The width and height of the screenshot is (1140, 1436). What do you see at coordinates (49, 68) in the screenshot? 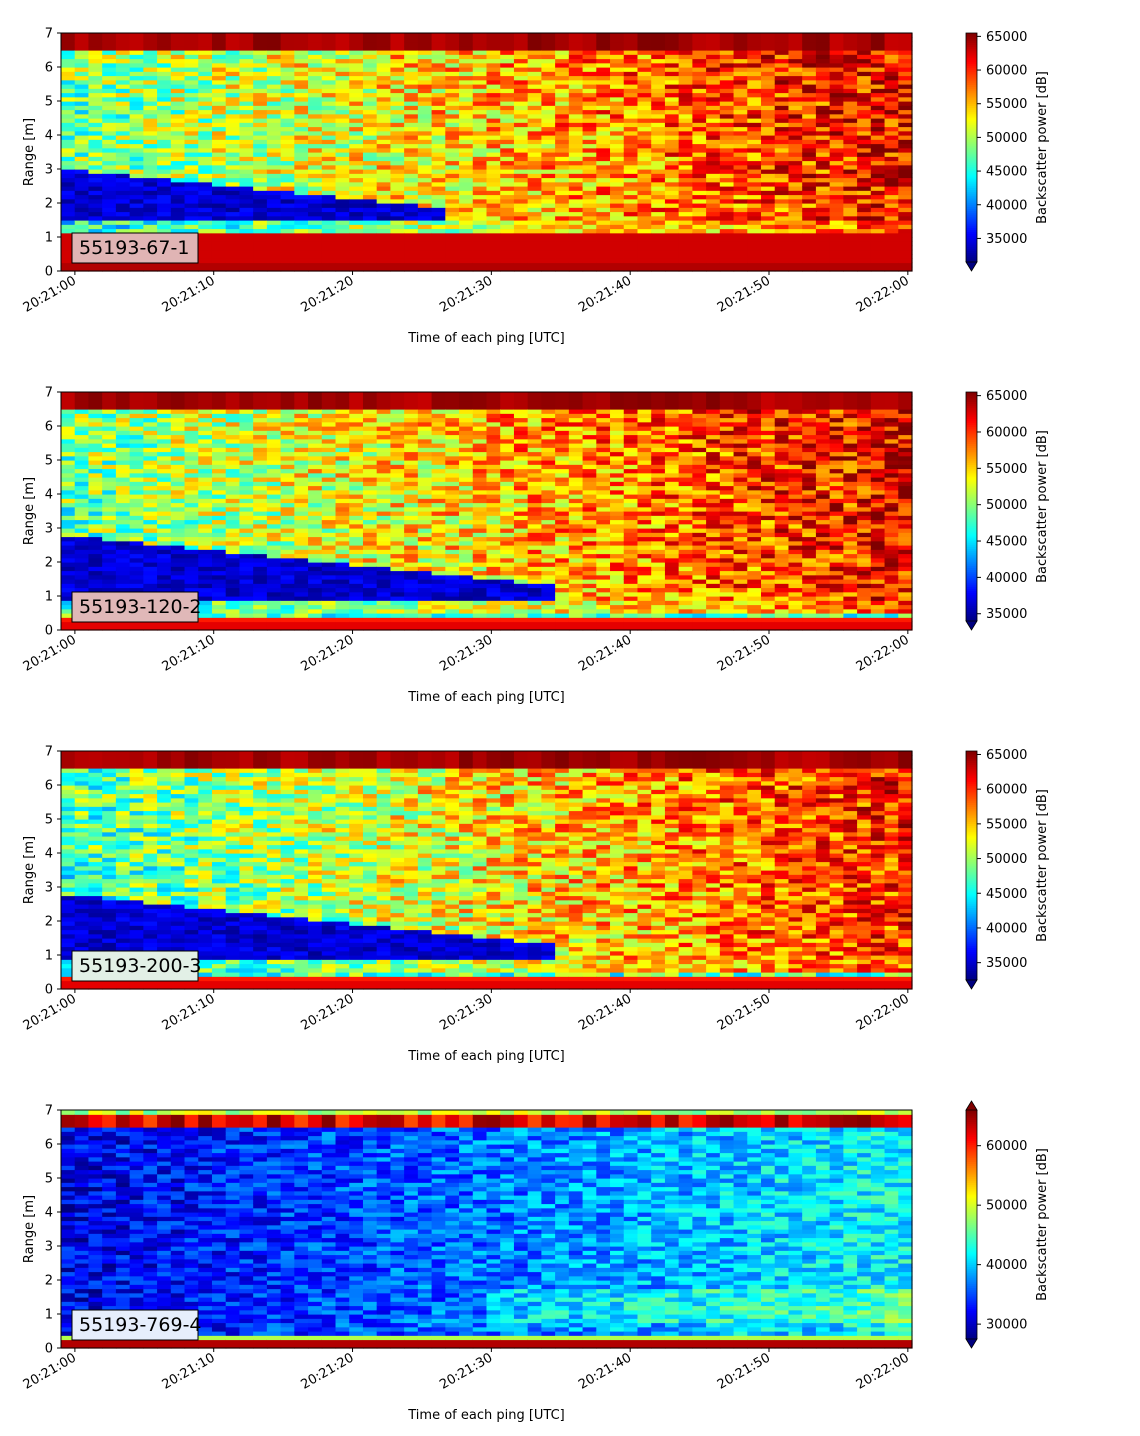
I see `y-tick-label: 6` at bounding box center [49, 68].